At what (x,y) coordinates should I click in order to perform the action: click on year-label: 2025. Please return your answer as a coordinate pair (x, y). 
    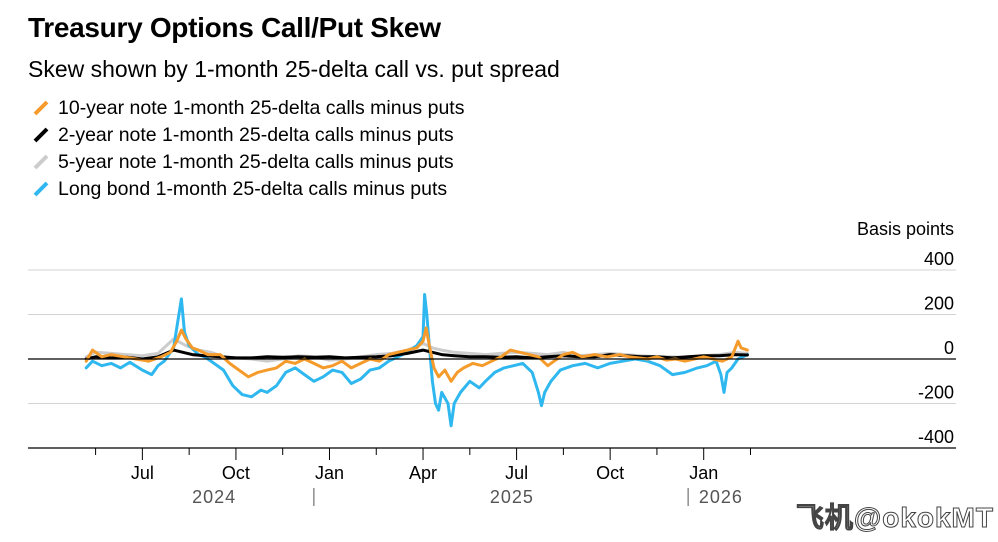
    Looking at the image, I should click on (512, 497).